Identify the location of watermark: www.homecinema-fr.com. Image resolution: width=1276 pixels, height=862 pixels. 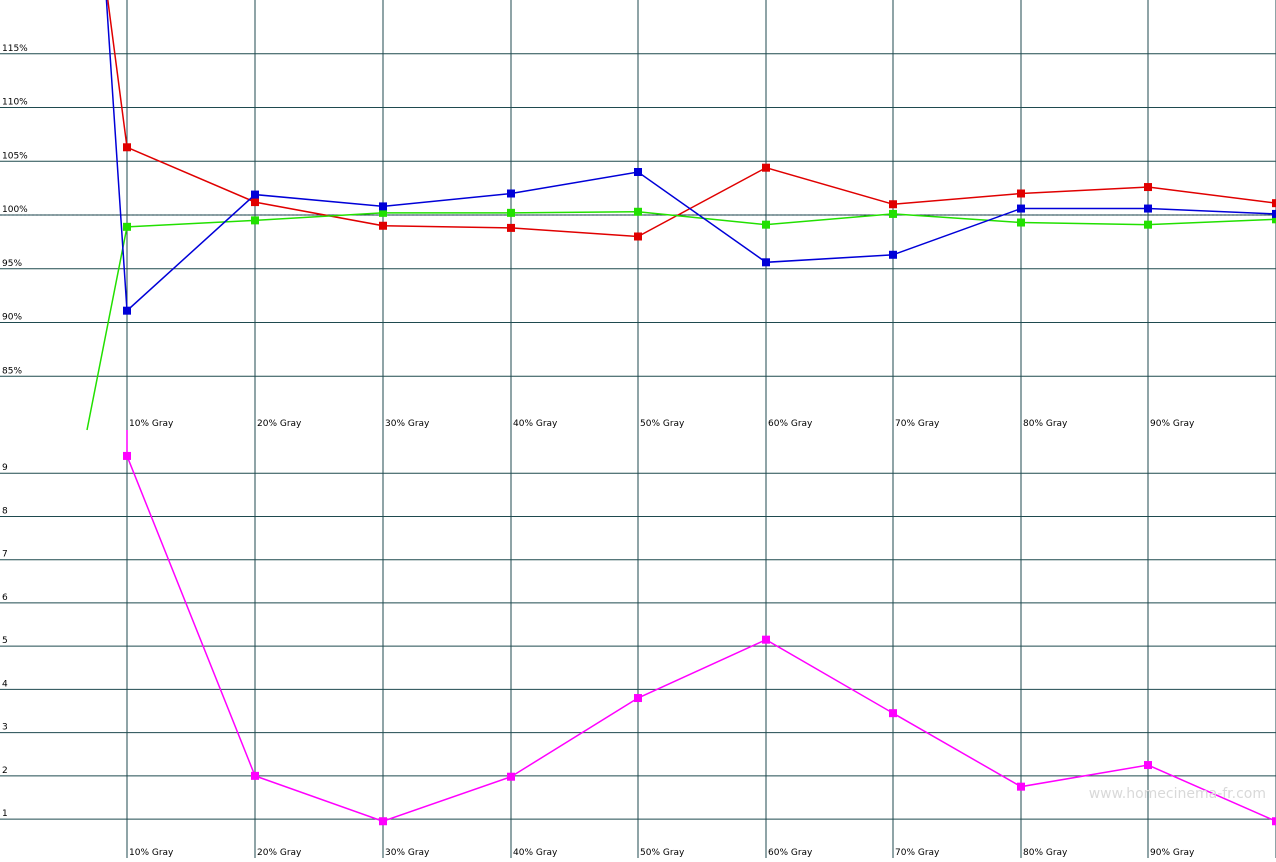
(1177, 794).